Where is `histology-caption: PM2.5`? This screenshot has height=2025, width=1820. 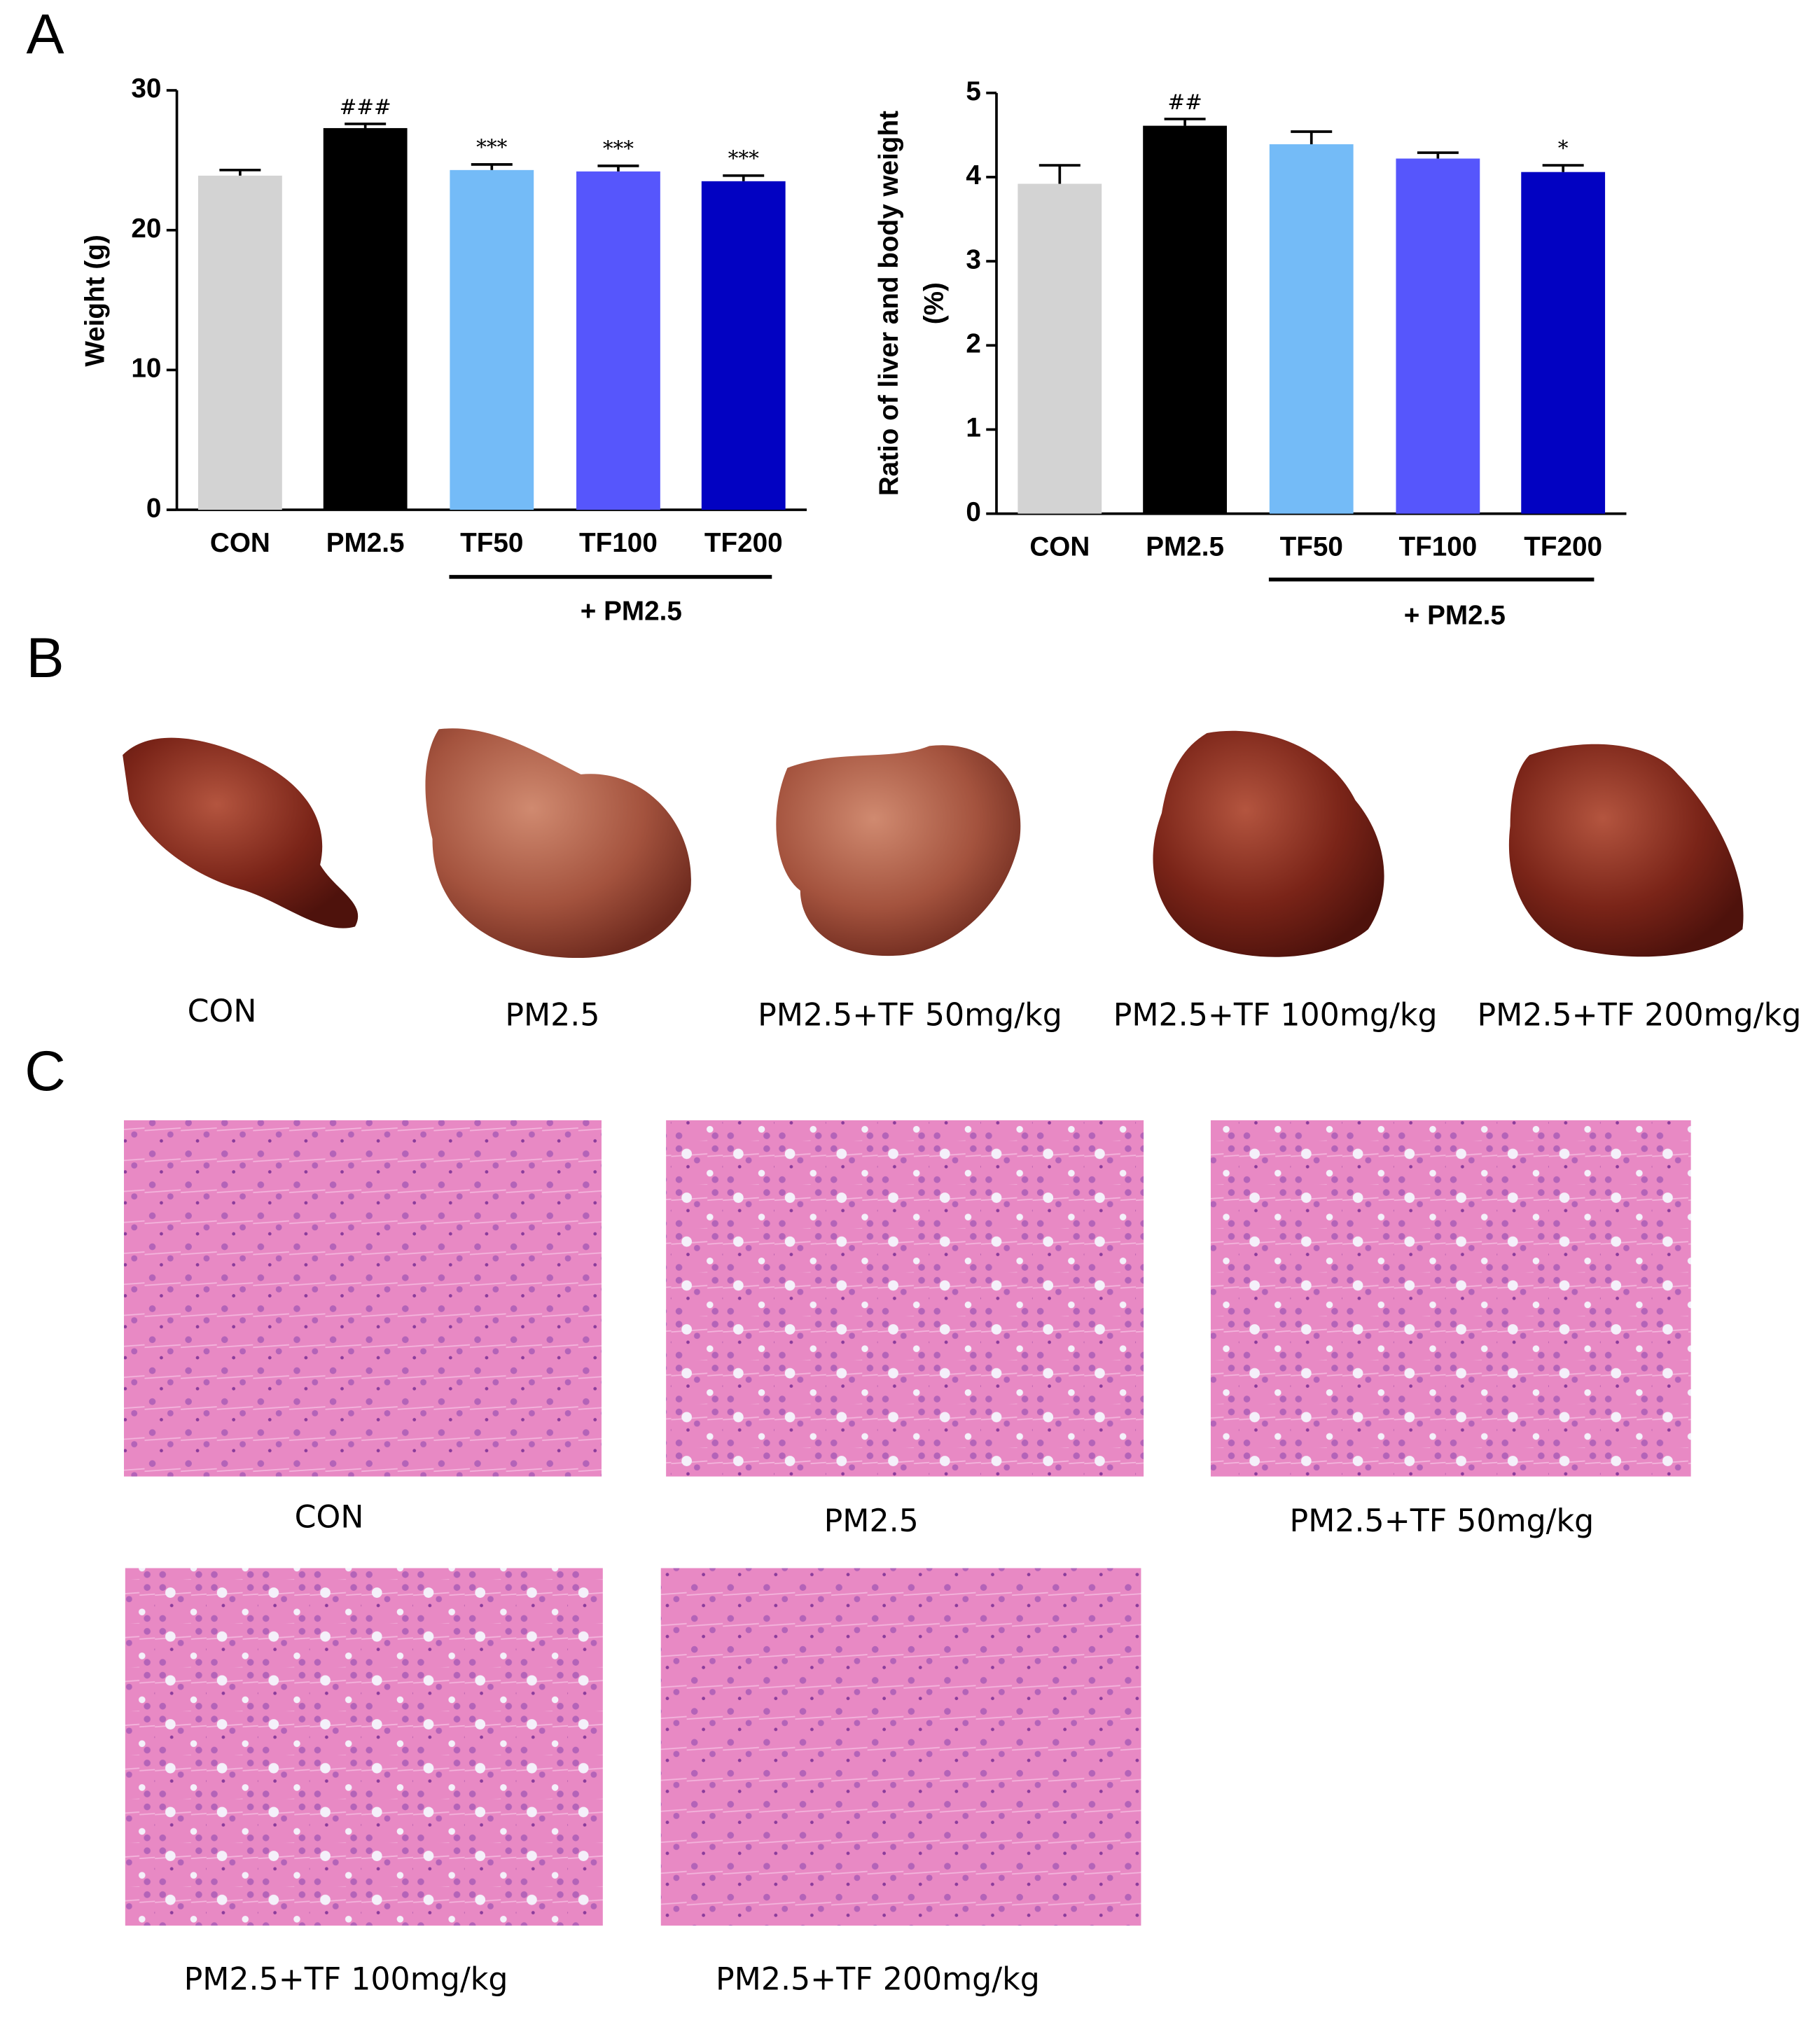 histology-caption: PM2.5 is located at coordinates (871, 1521).